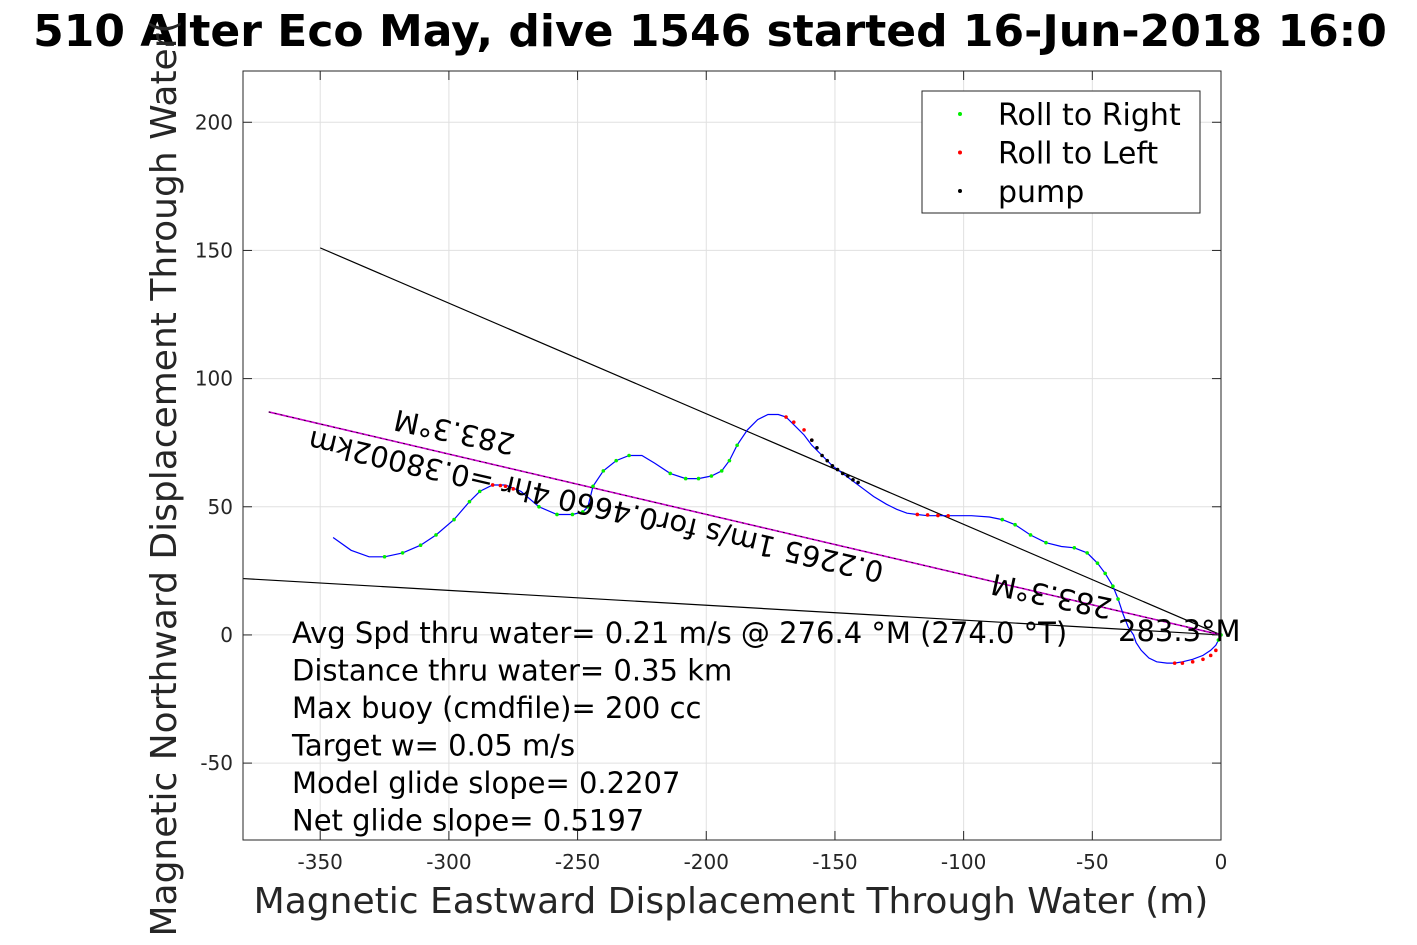  Describe the element at coordinates (468, 821) in the screenshot. I see `annotation-line-5: Net glide slope= 0.5197` at that location.